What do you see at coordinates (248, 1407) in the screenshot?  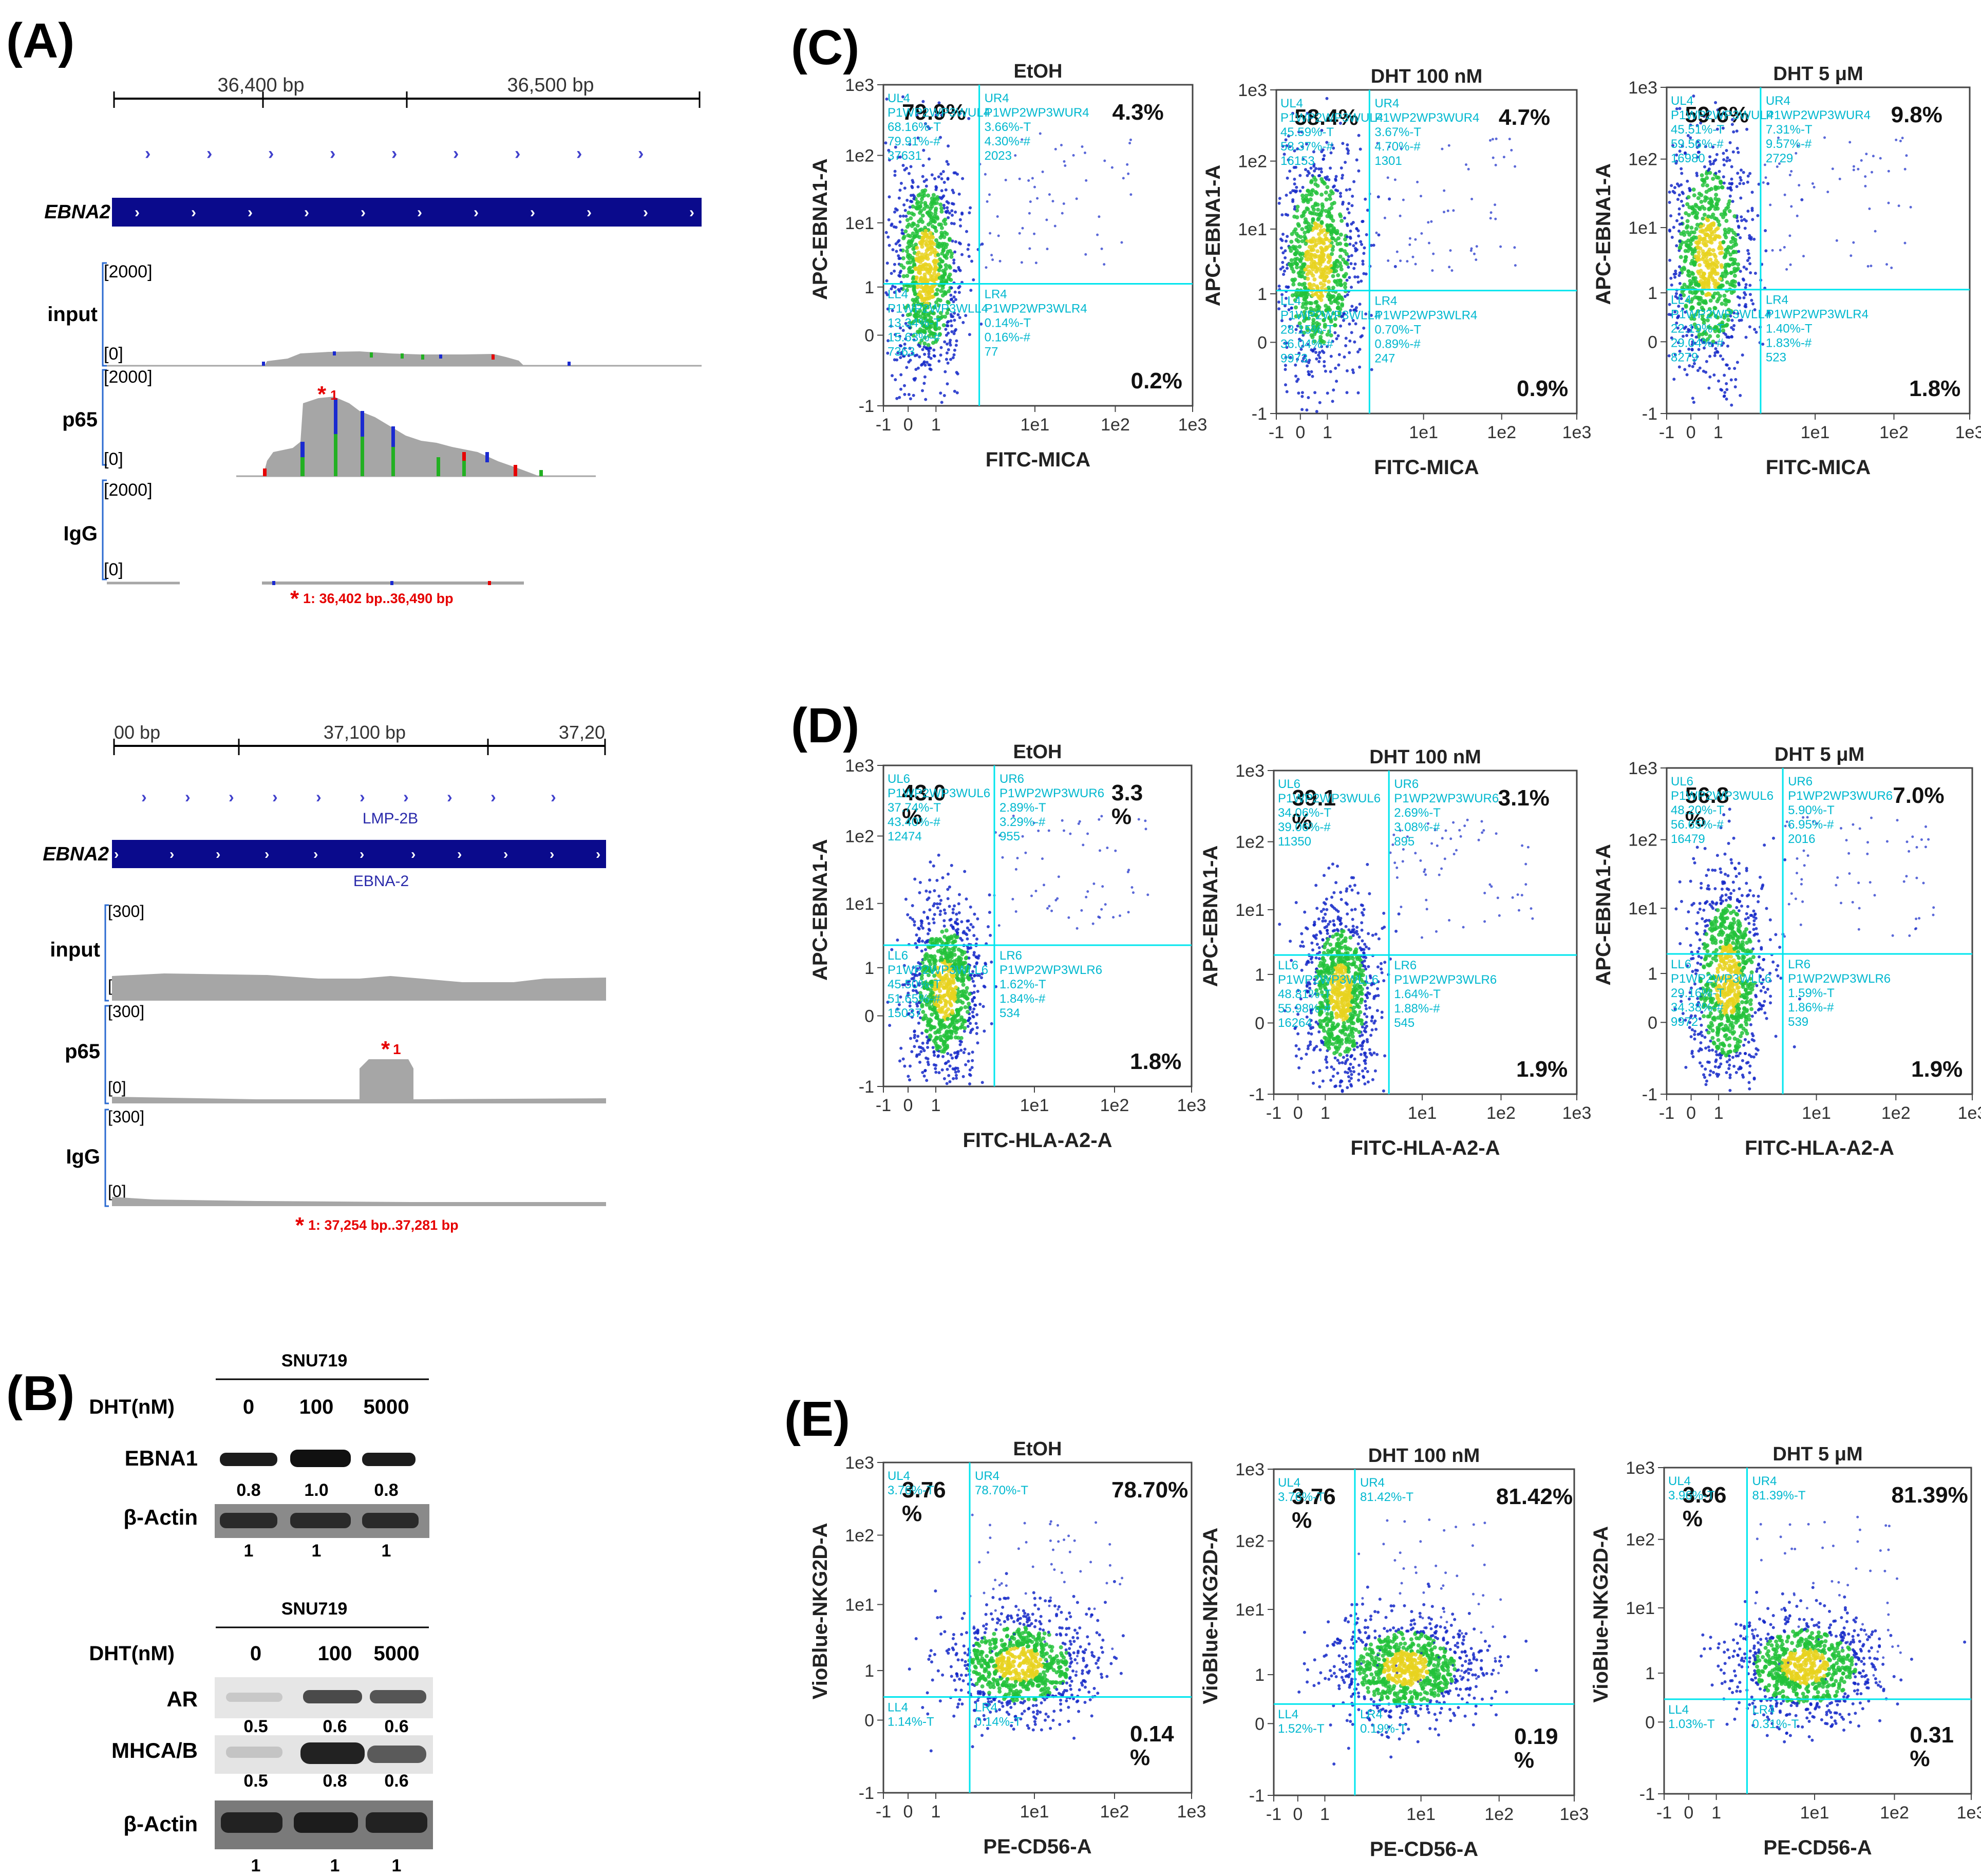 I see `dose-label: 0` at bounding box center [248, 1407].